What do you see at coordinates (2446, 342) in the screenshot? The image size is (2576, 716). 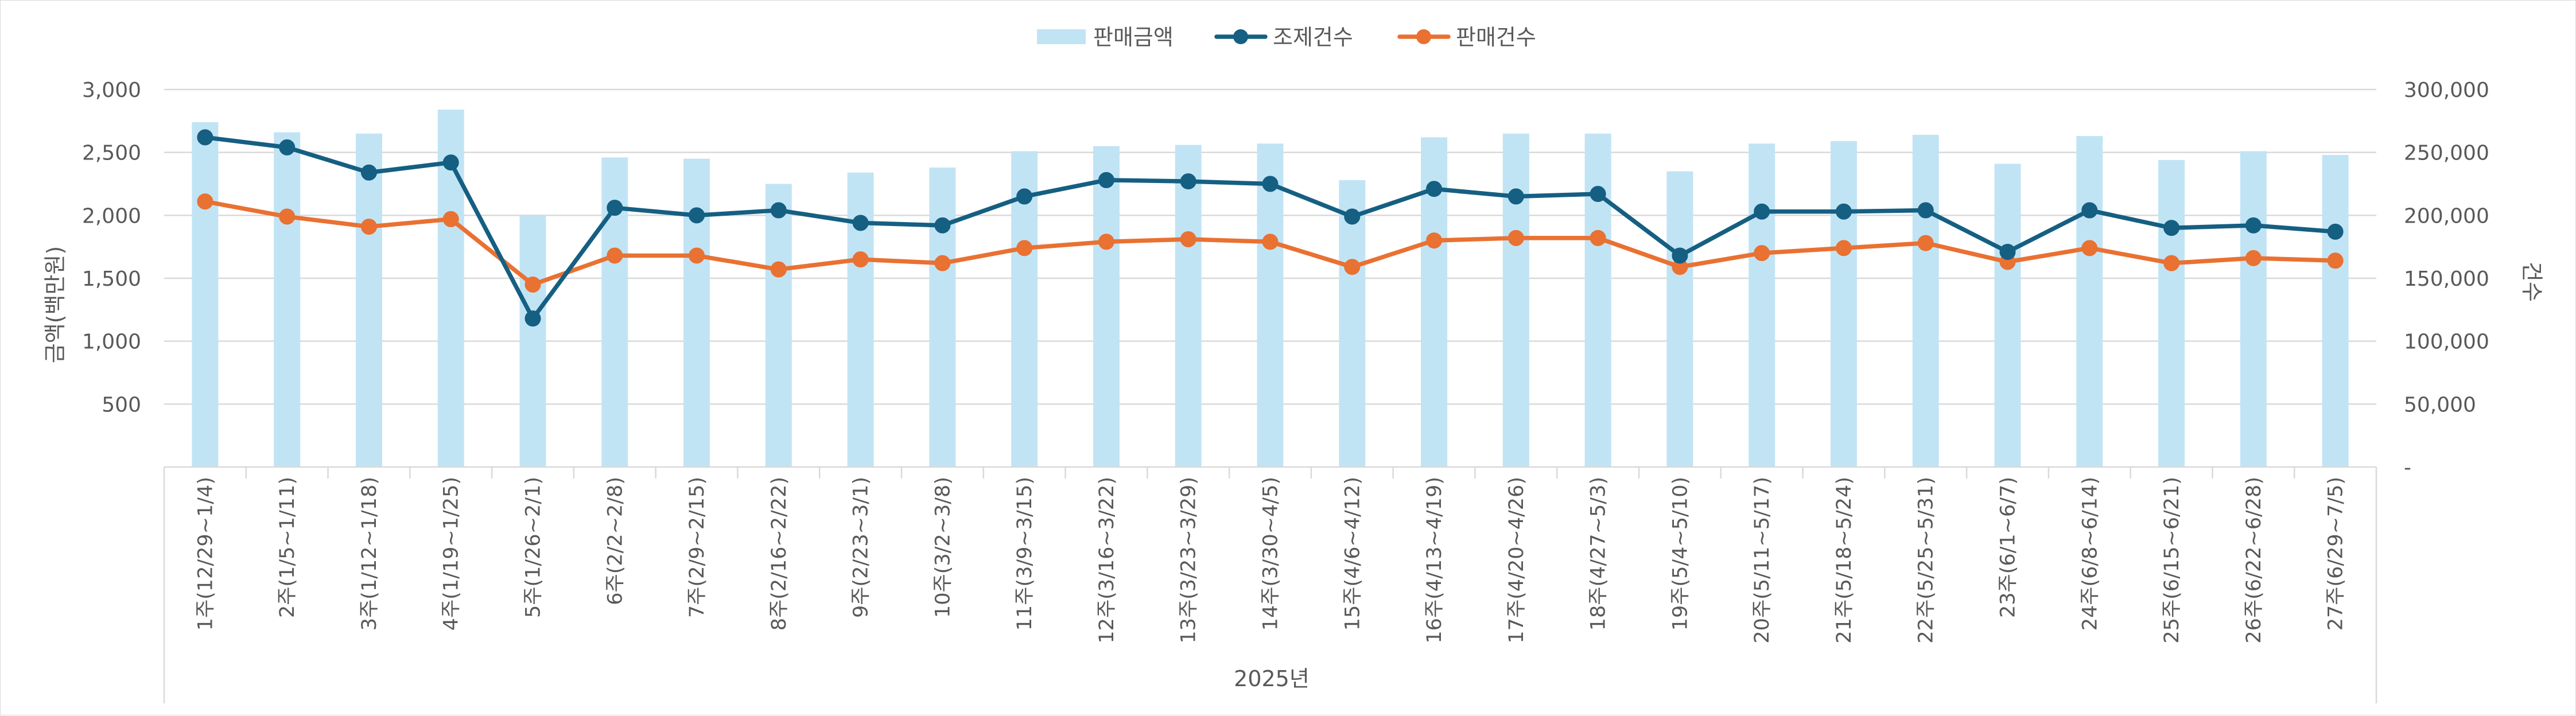 I see `right-tick-label: 100,000` at bounding box center [2446, 342].